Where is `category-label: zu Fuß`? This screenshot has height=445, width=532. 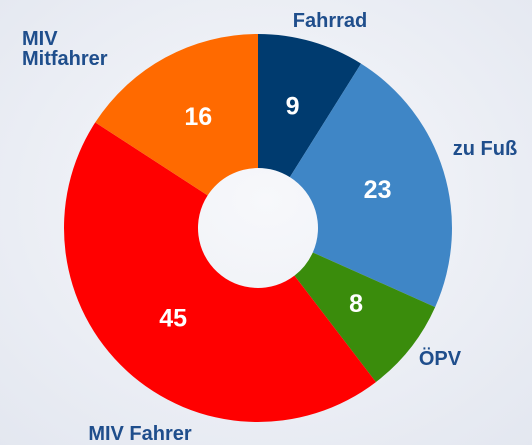 category-label: zu Fuß is located at coordinates (485, 149).